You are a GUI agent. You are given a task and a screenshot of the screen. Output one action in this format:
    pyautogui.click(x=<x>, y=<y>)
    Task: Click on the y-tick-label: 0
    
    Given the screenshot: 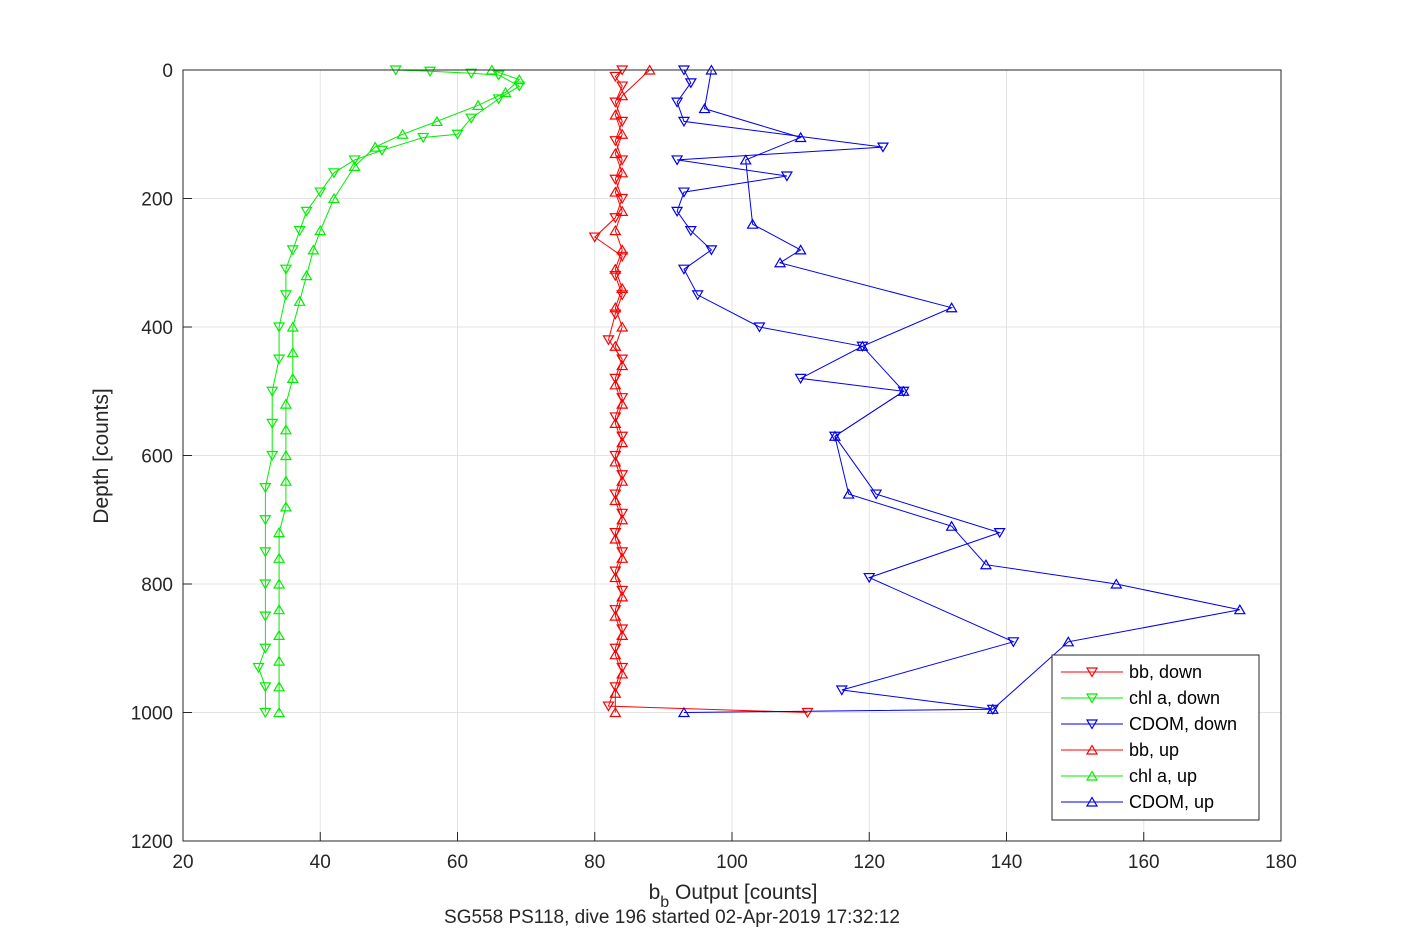 What is the action you would take?
    pyautogui.click(x=167, y=71)
    